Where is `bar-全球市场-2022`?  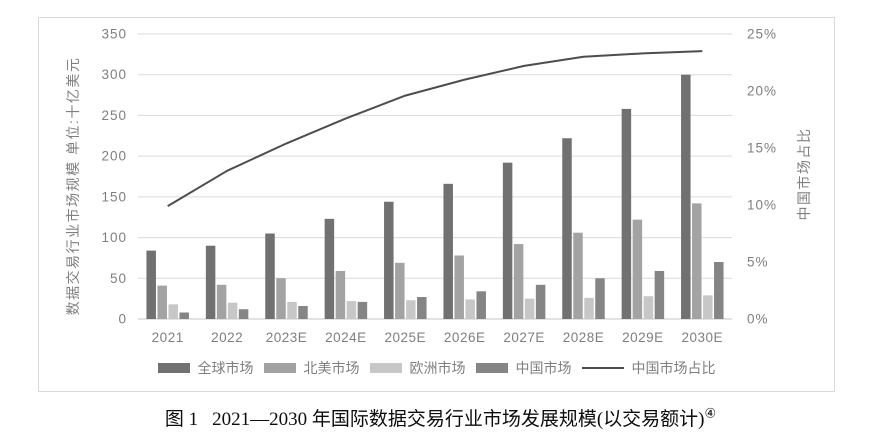
bar-全球市场-2022 is located at coordinates (210, 282).